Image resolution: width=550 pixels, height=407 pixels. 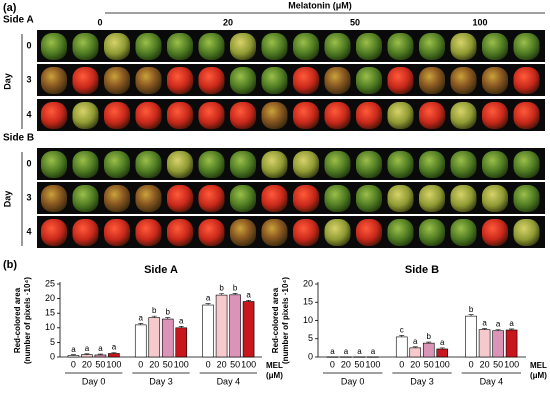 I want to click on x-tick-label: Day 4, so click(x=229, y=381).